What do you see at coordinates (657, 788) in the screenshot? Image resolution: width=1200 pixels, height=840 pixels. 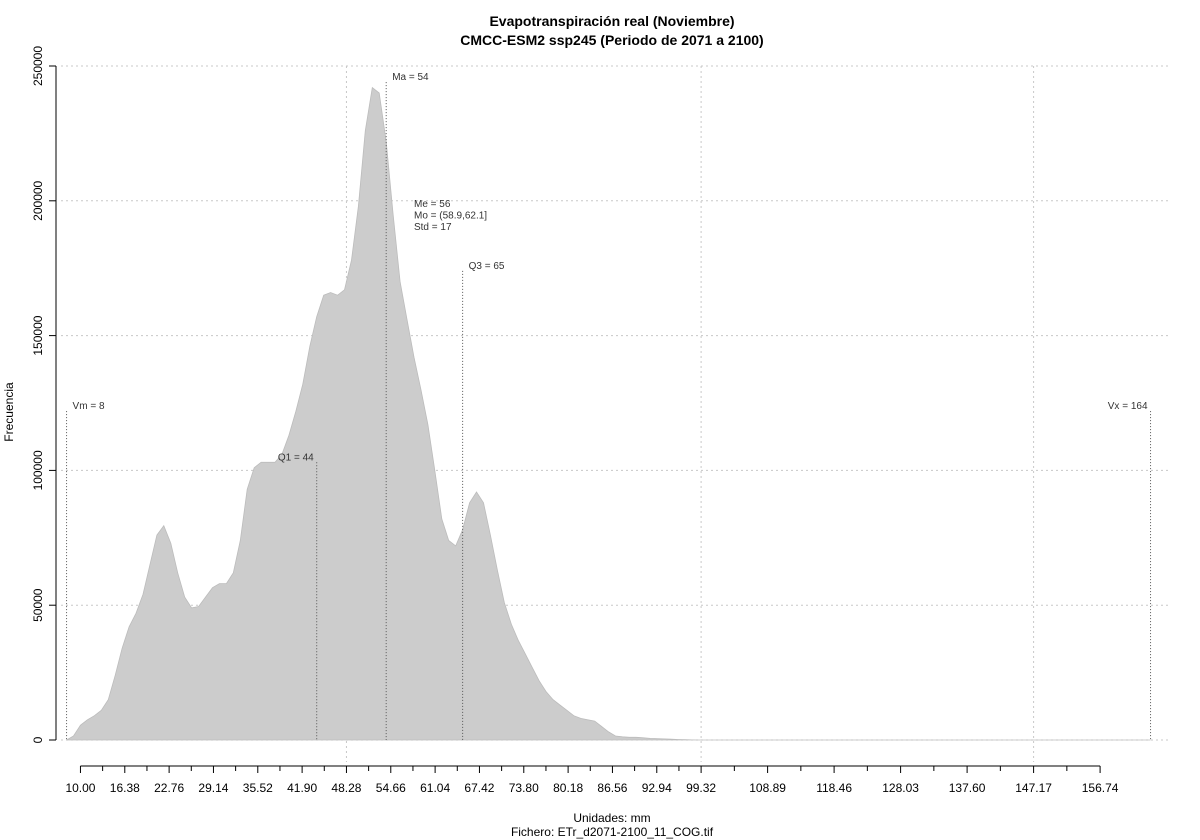 I see `x-tick-label: 92.94` at bounding box center [657, 788].